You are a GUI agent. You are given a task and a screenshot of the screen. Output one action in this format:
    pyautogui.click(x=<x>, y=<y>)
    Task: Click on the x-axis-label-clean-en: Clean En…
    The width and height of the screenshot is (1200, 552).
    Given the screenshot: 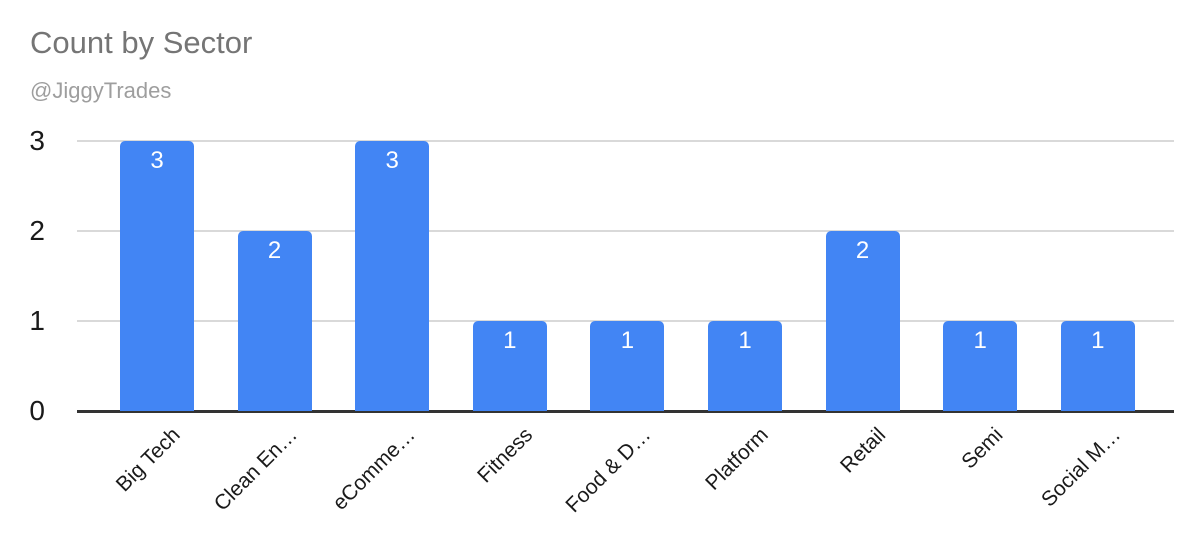 What is the action you would take?
    pyautogui.click(x=256, y=469)
    